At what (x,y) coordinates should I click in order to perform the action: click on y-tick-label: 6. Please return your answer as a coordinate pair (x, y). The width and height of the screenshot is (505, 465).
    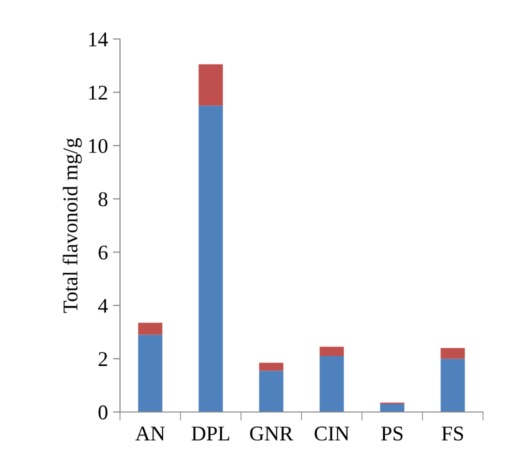
    Looking at the image, I should click on (103, 253).